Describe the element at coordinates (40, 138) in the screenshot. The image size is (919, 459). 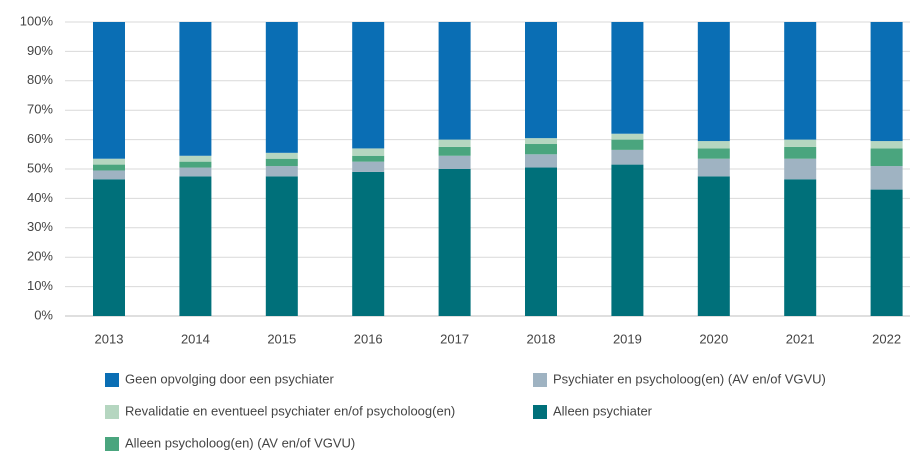
I see `y-tick-label: 60%` at that location.